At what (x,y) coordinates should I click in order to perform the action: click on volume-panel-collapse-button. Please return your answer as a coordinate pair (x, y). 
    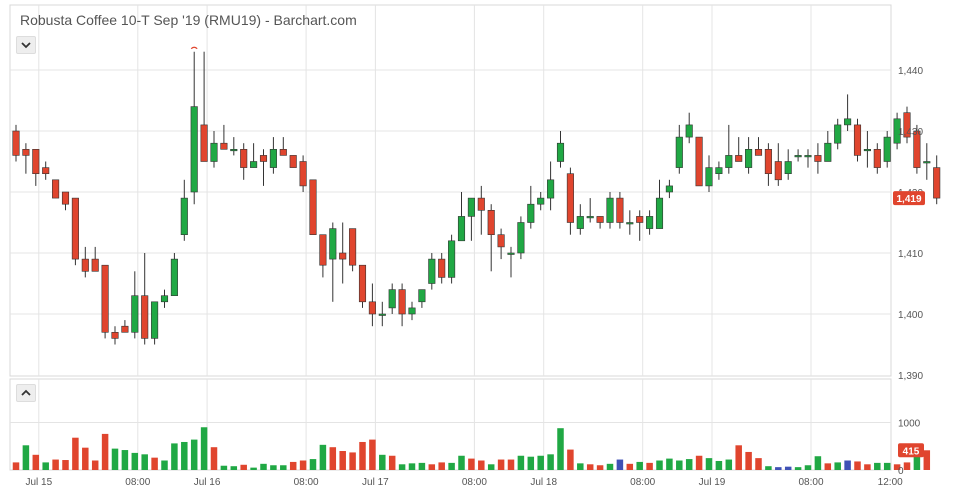
    Looking at the image, I should click on (26, 393).